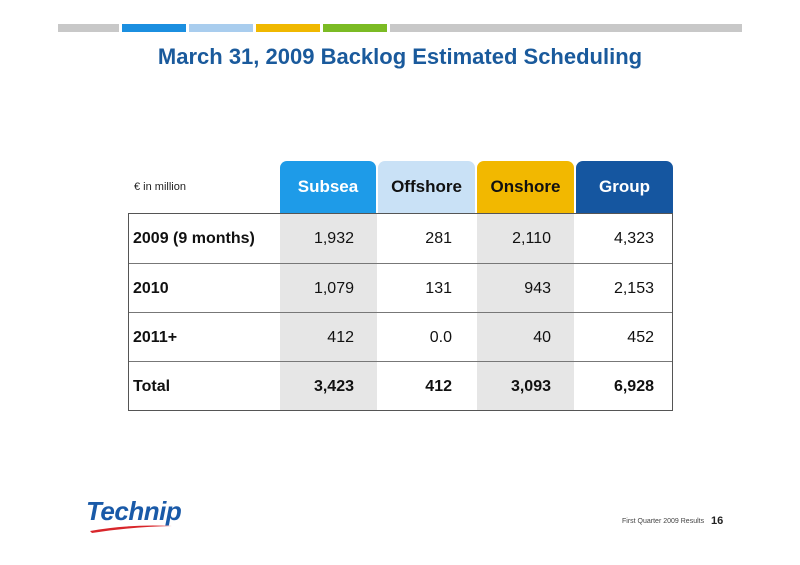 The width and height of the screenshot is (800, 565). I want to click on column-header-label: Offshore, so click(426, 186).